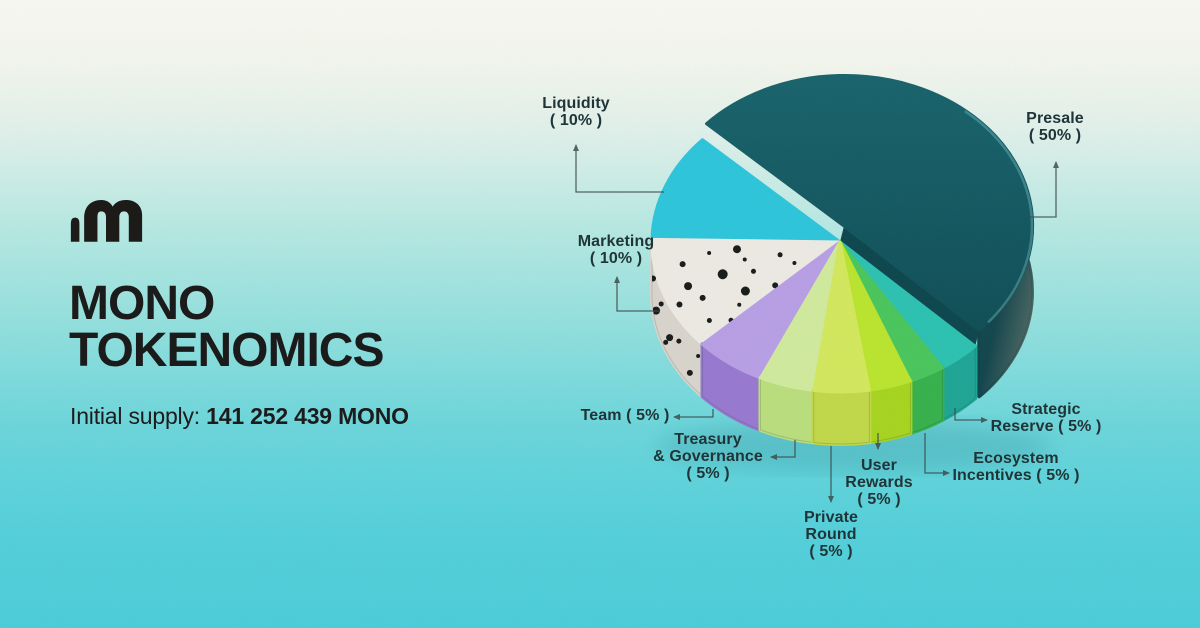  I want to click on callout-line: Liquidity, so click(576, 103).